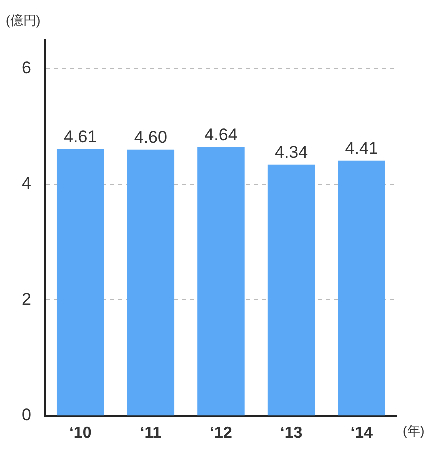  What do you see at coordinates (362, 433) in the screenshot?
I see `x-tick-label: ‘14` at bounding box center [362, 433].